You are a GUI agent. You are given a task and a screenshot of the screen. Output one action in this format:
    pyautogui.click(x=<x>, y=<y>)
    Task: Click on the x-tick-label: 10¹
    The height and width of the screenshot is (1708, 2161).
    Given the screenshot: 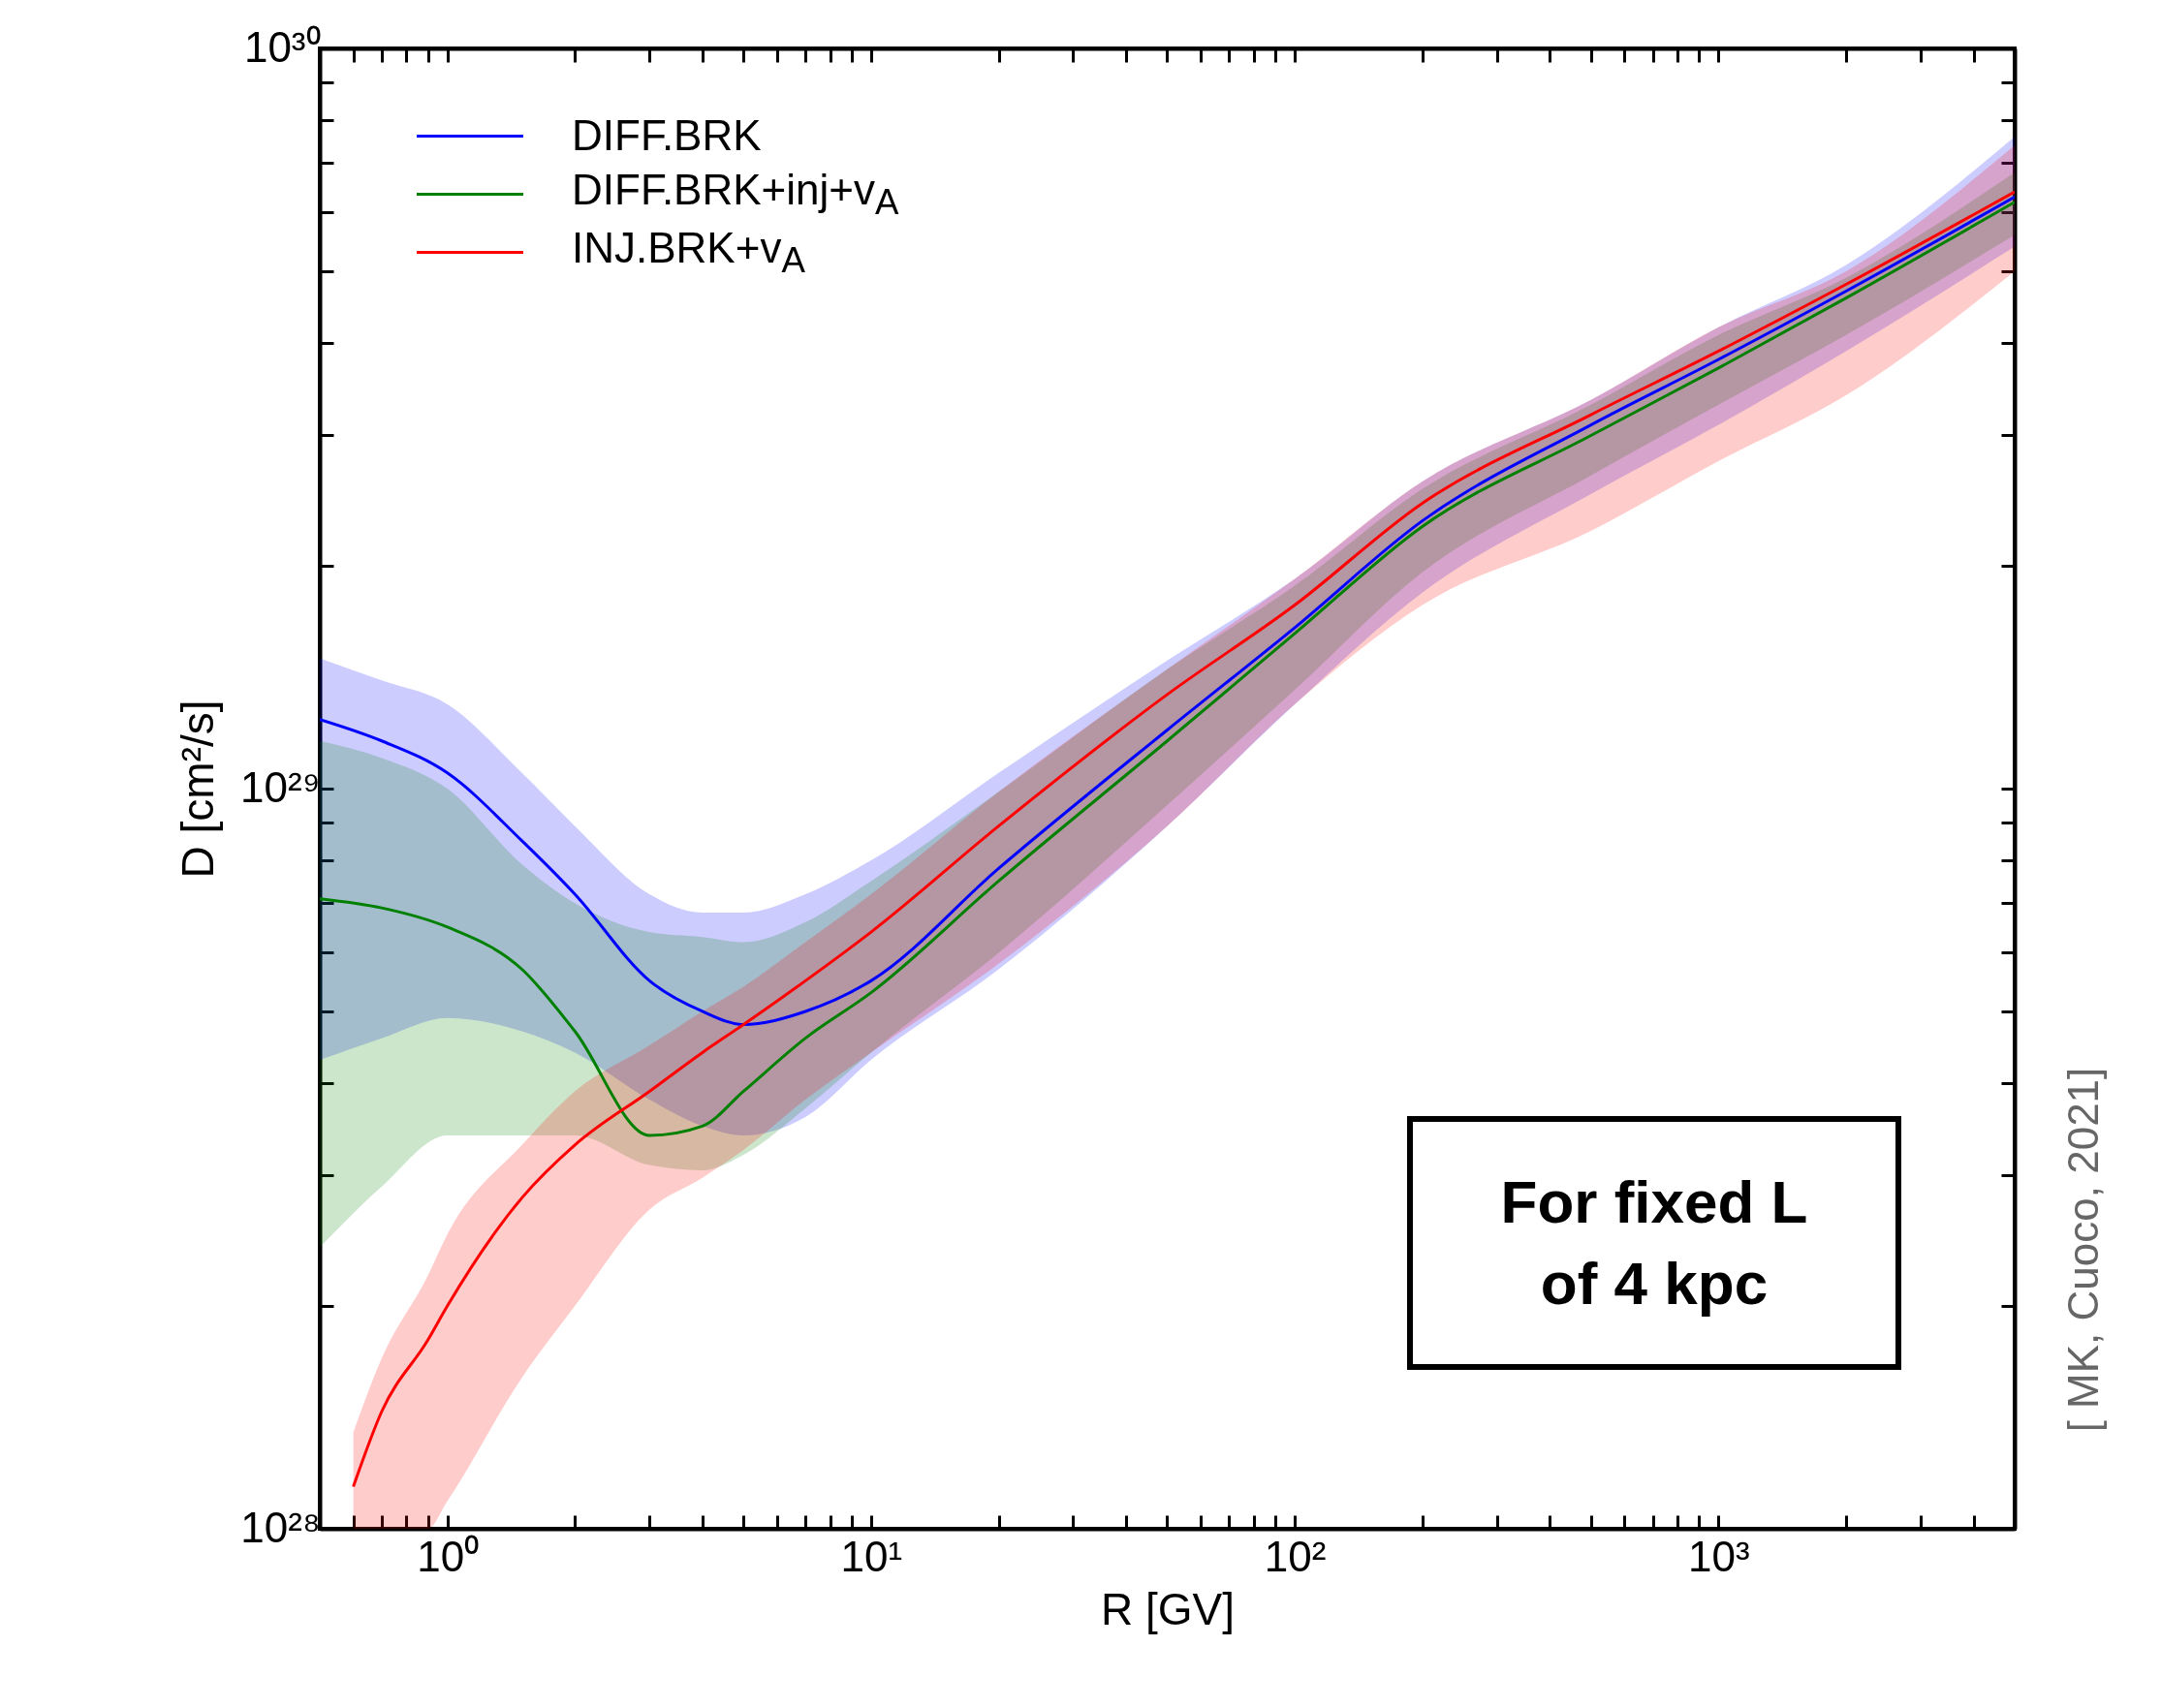 What is the action you would take?
    pyautogui.click(x=871, y=1556)
    